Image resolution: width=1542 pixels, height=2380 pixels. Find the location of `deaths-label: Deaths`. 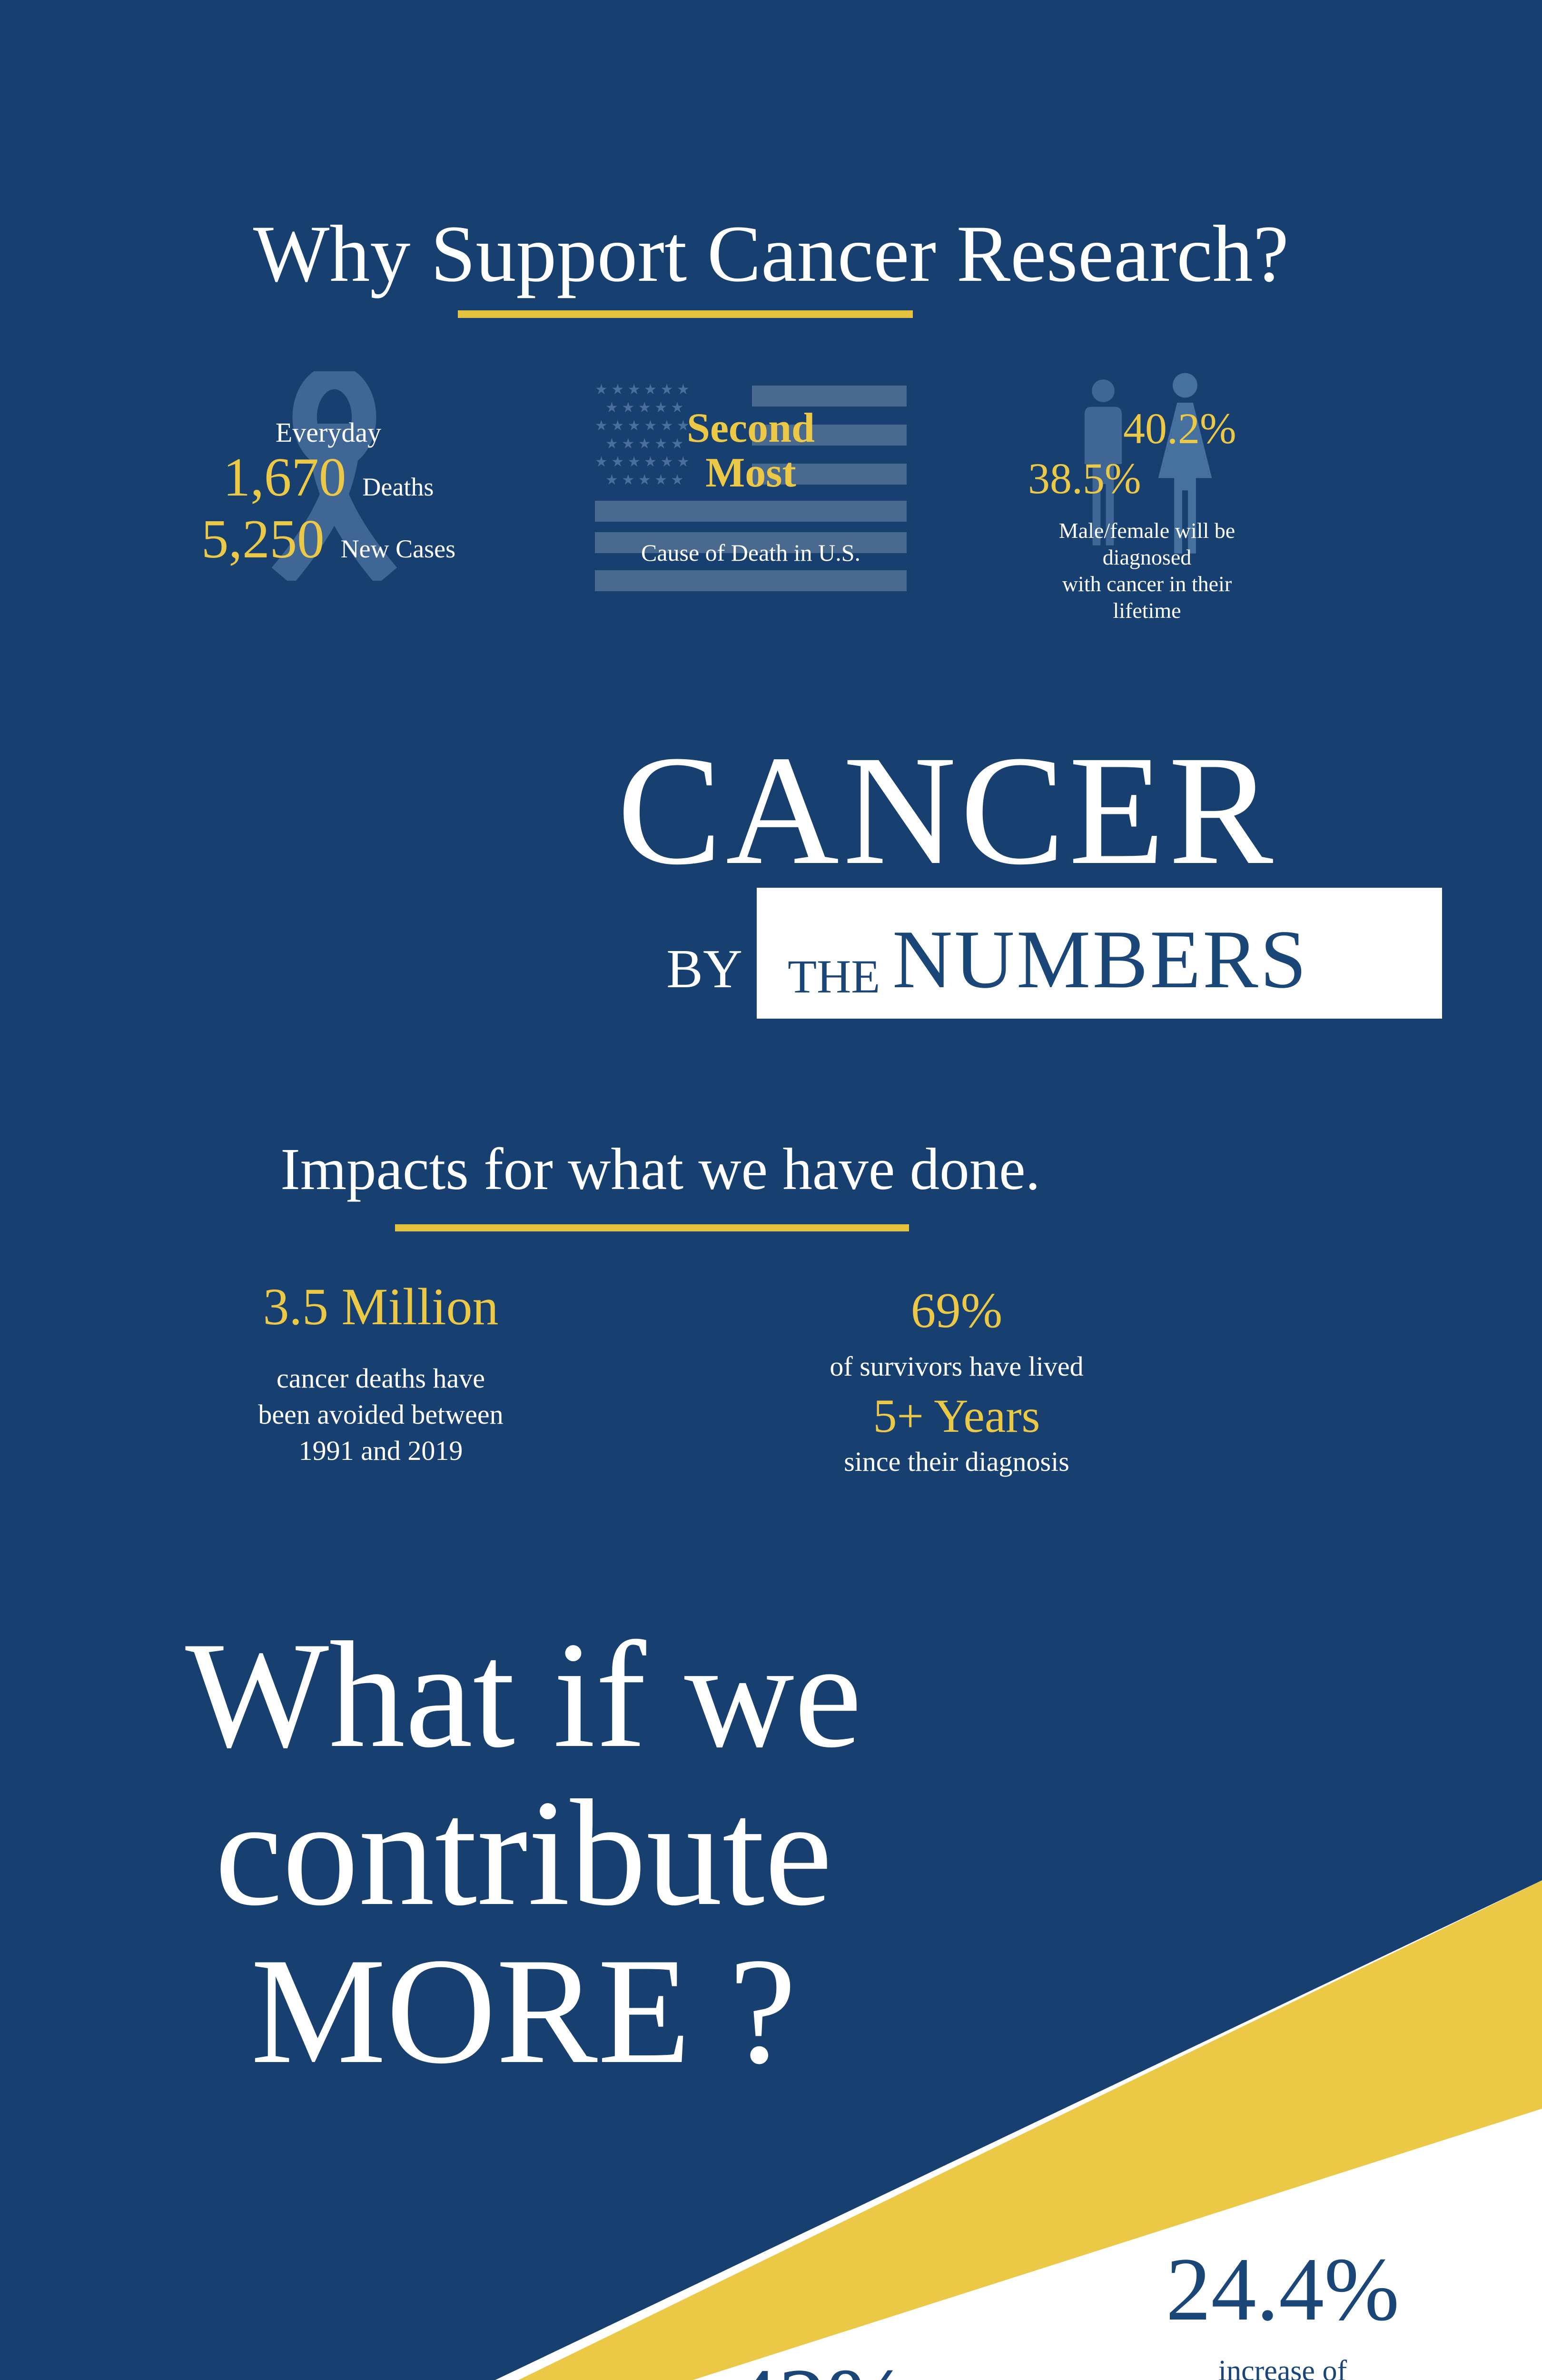

deaths-label: Deaths is located at coordinates (398, 487).